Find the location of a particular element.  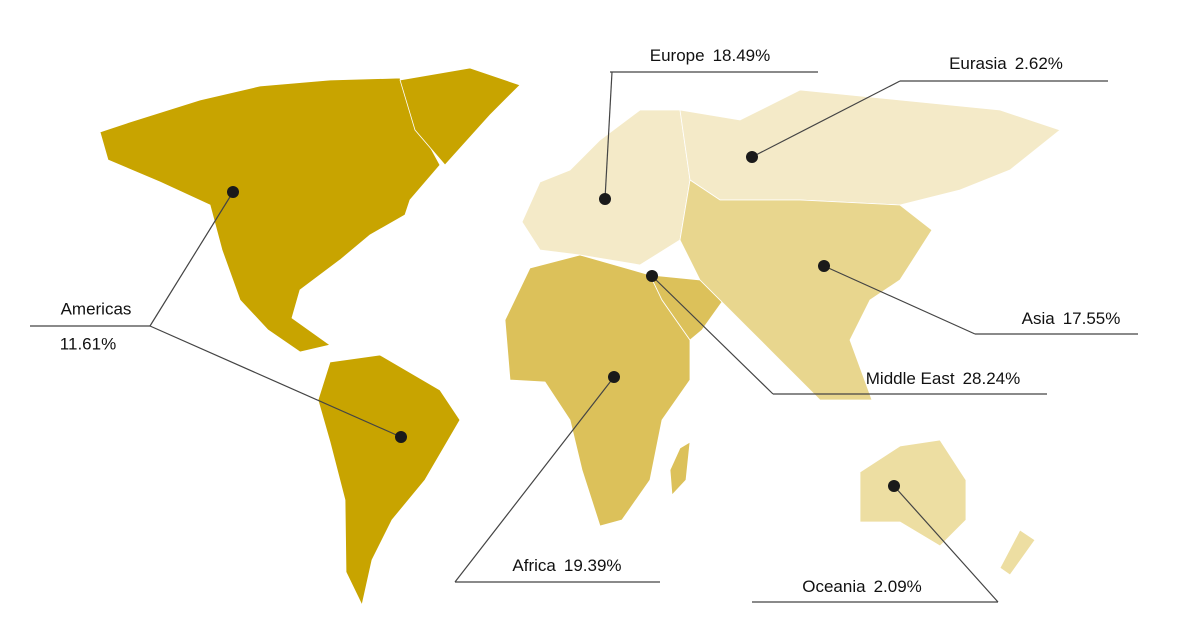

region-label: Middle East 28.24% is located at coordinates (943, 378).